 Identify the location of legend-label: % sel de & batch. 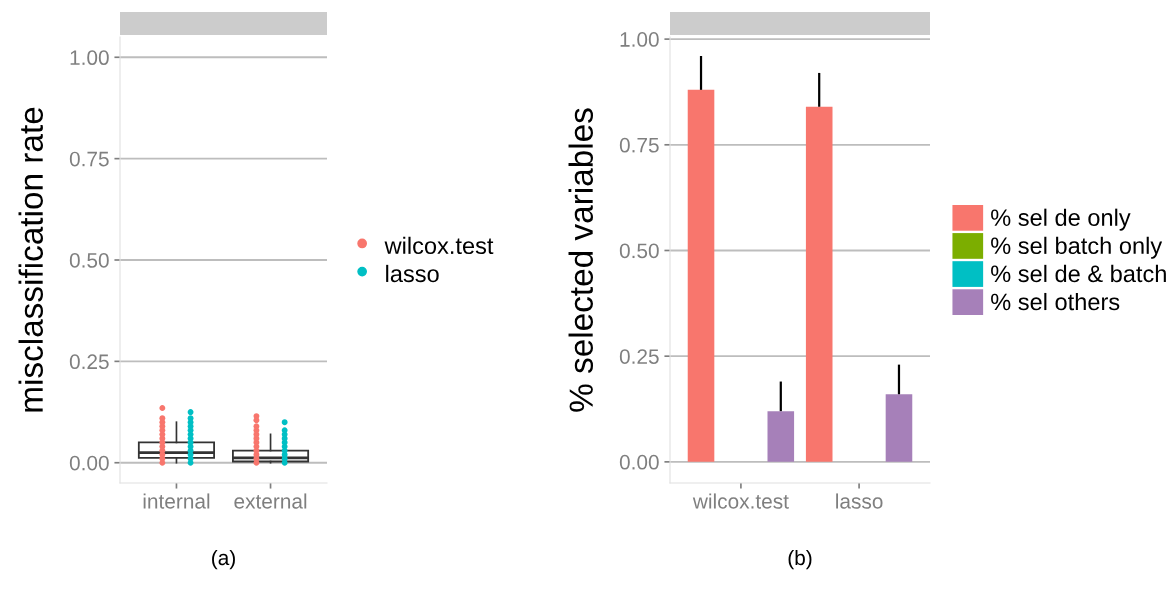
(1078, 273).